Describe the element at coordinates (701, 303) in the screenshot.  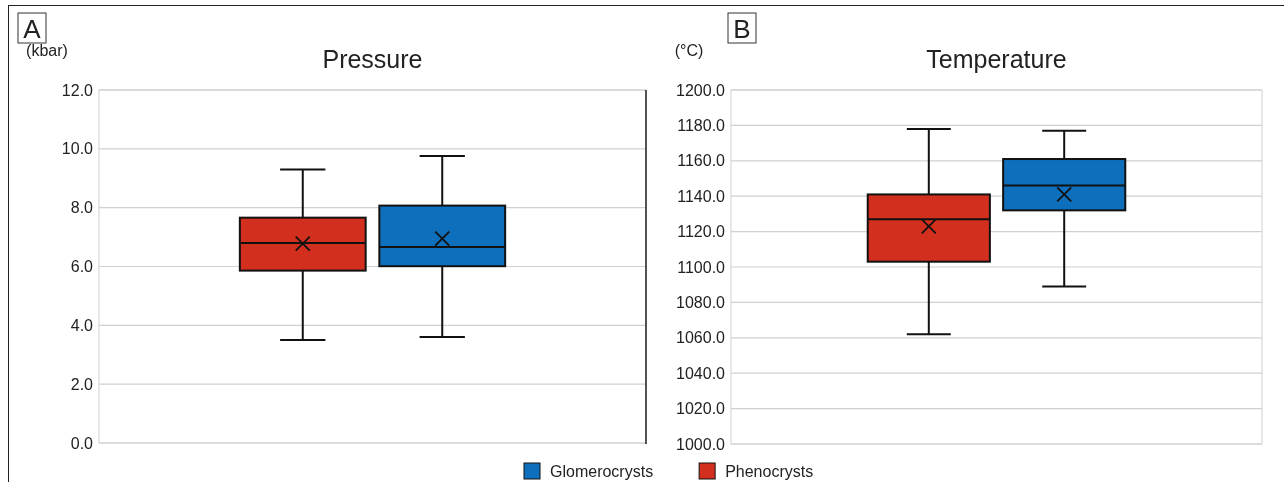
I see `y-tick-label: 1080.0` at that location.